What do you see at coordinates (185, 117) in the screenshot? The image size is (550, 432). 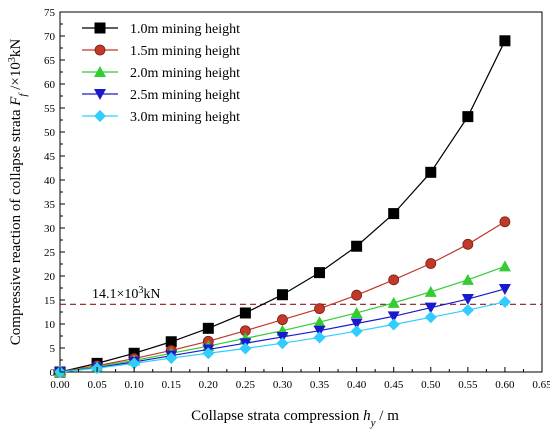 I see `legend-label: 3.0m mining height` at bounding box center [185, 117].